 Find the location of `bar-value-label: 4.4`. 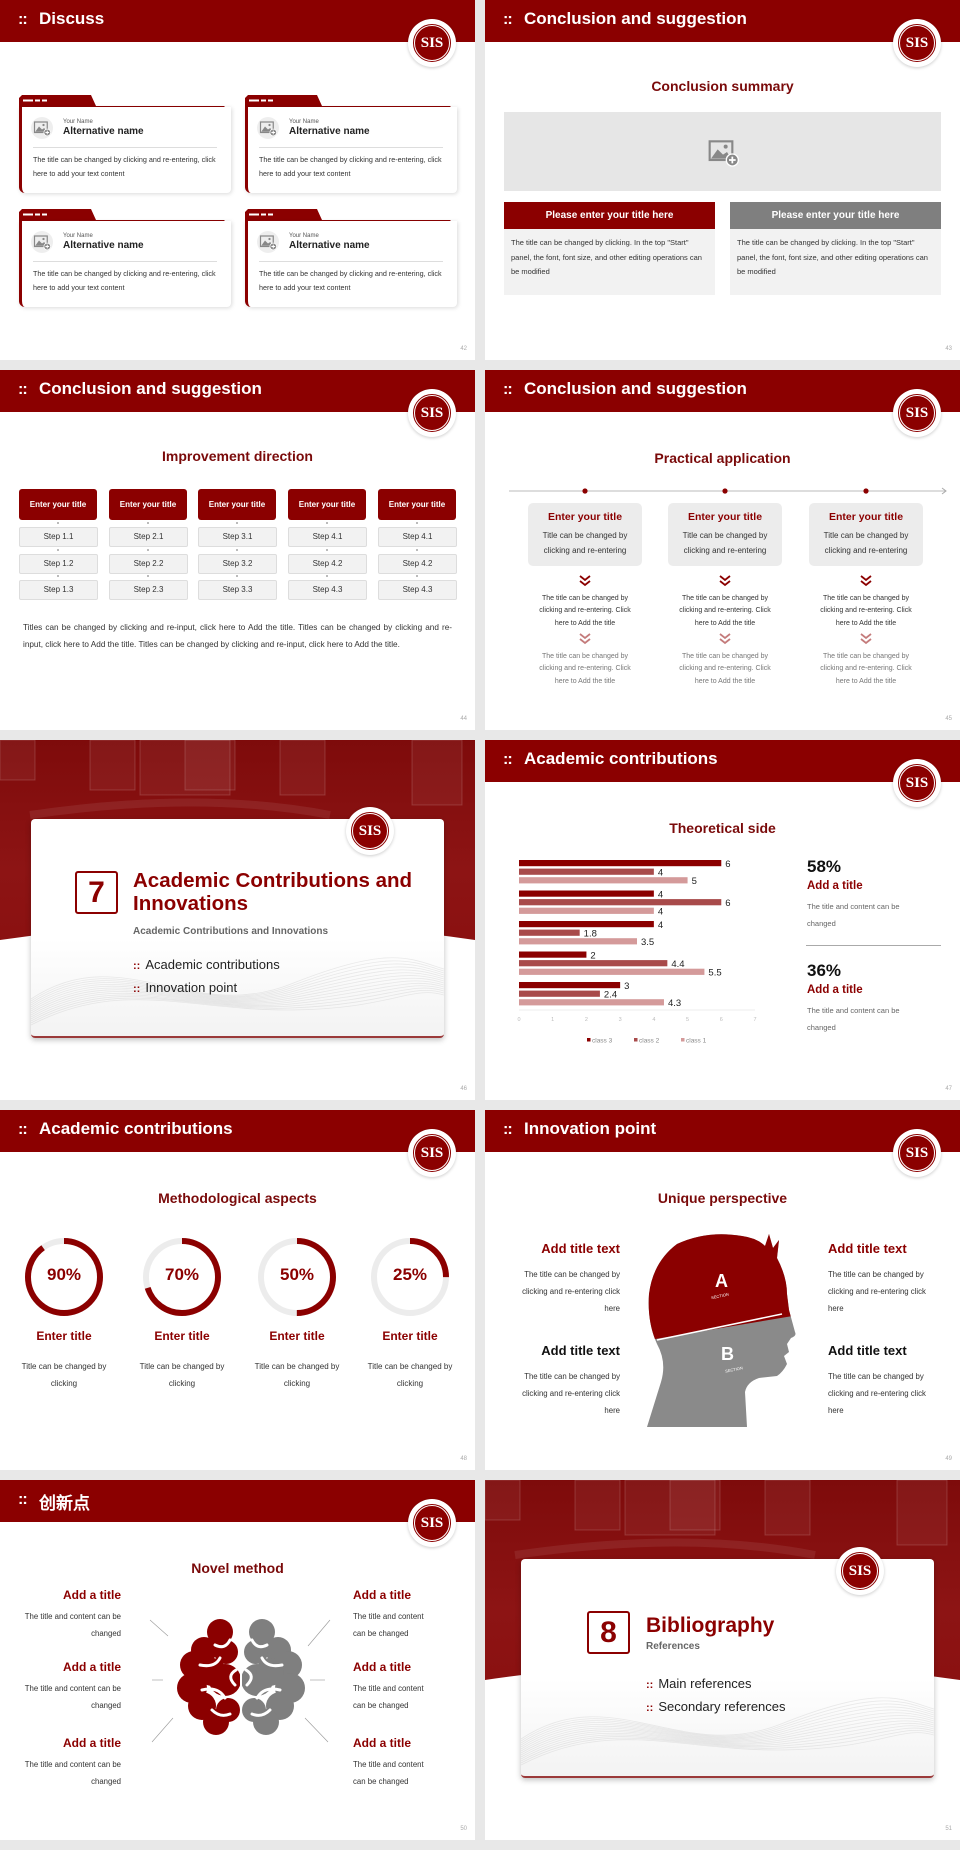

bar-value-label: 4.4 is located at coordinates (677, 964).